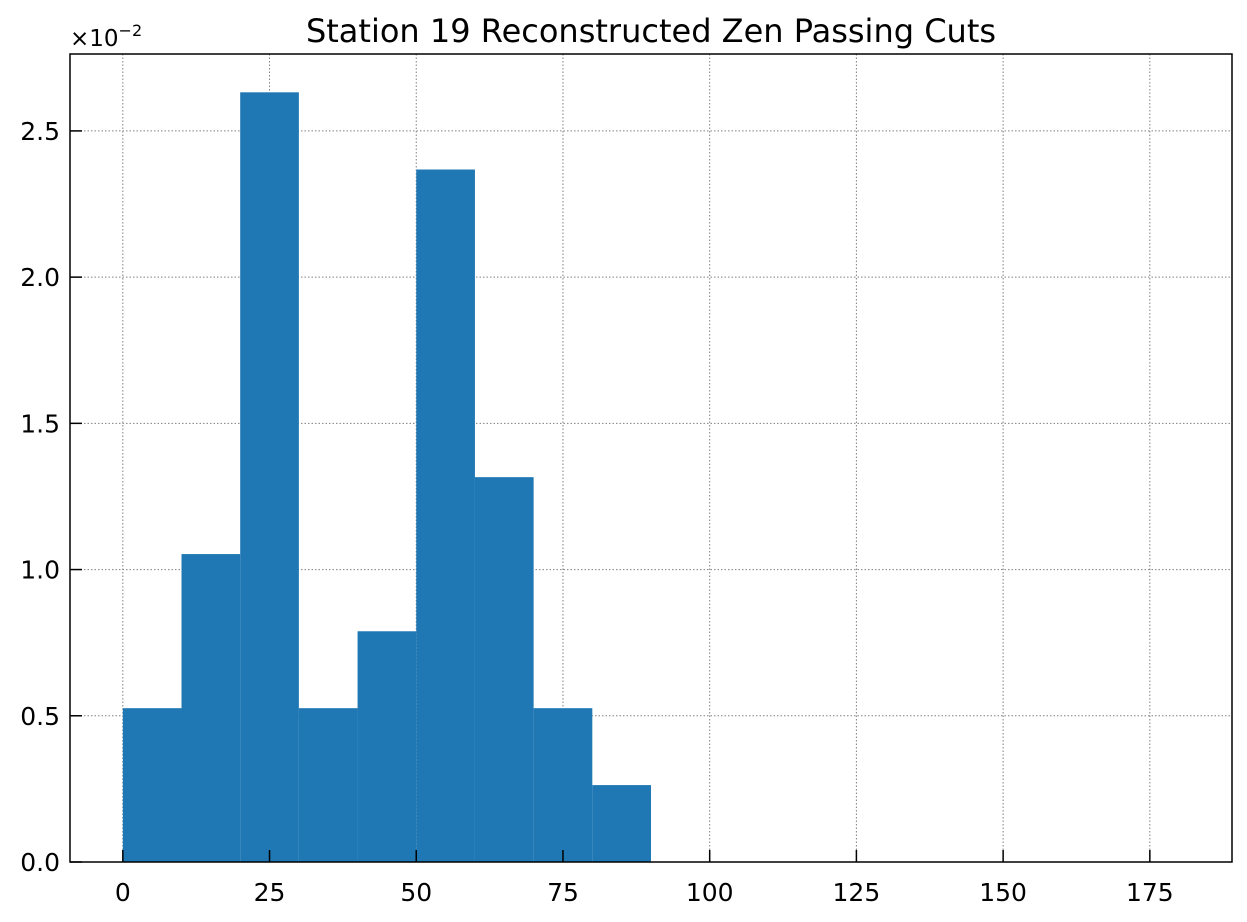 This screenshot has height=922, width=1247. Describe the element at coordinates (416, 892) in the screenshot. I see `x-tick-label: 50` at that location.